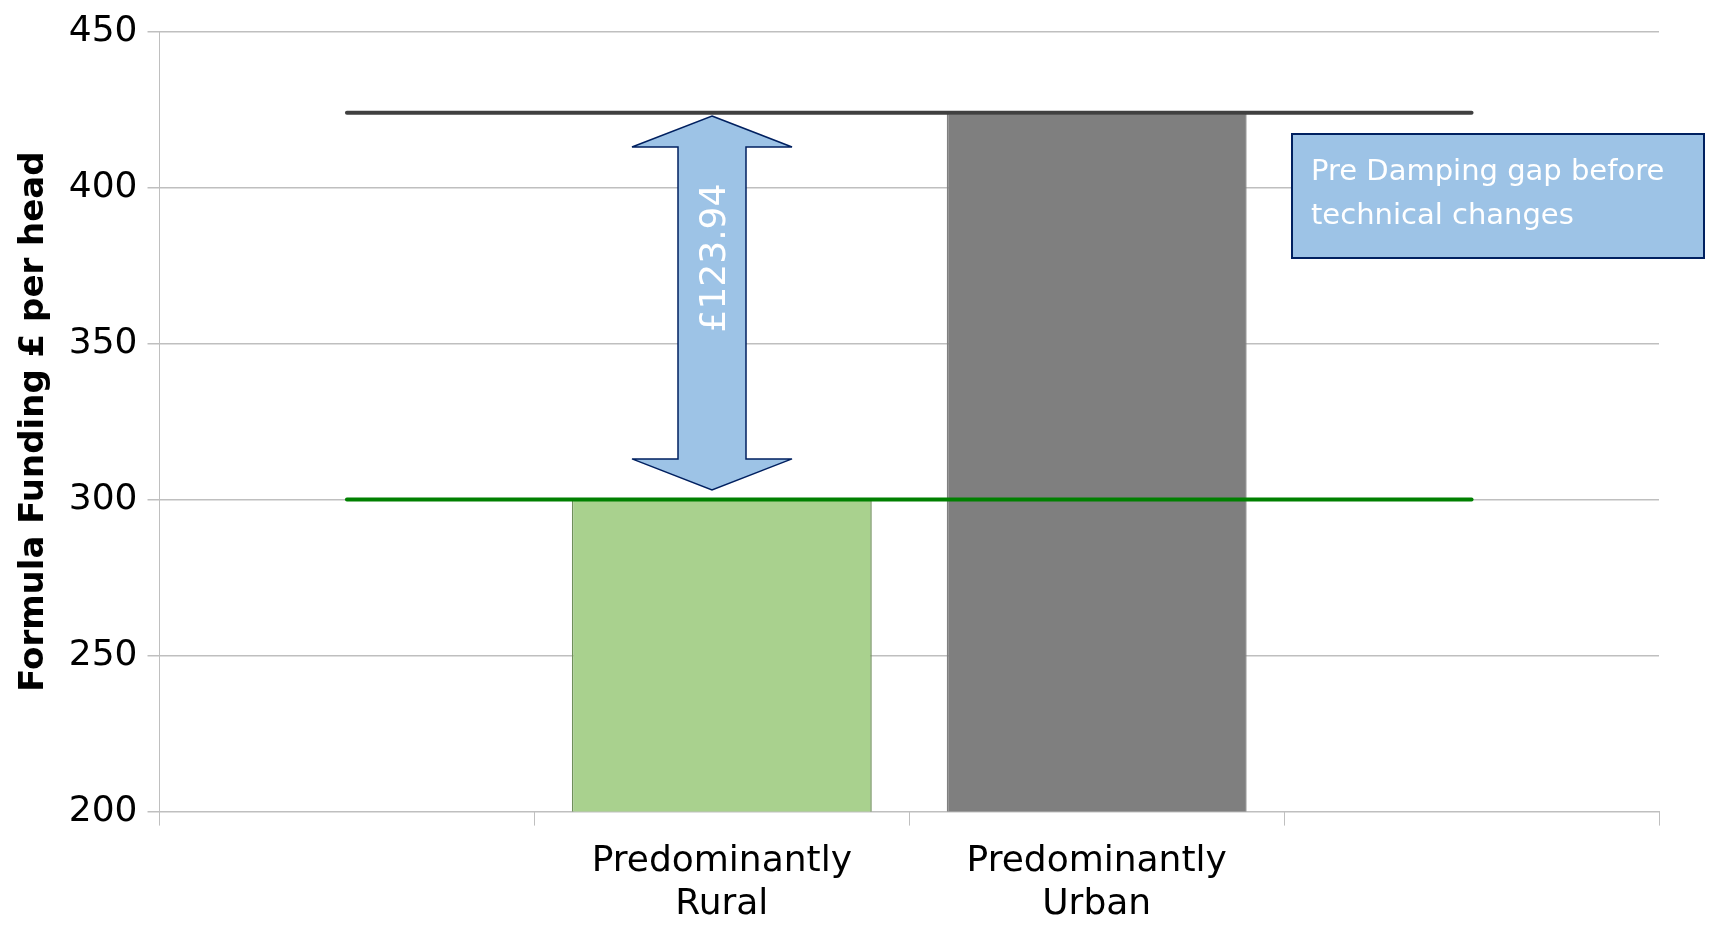  I want to click on y-tick-label: 400, so click(103, 184).